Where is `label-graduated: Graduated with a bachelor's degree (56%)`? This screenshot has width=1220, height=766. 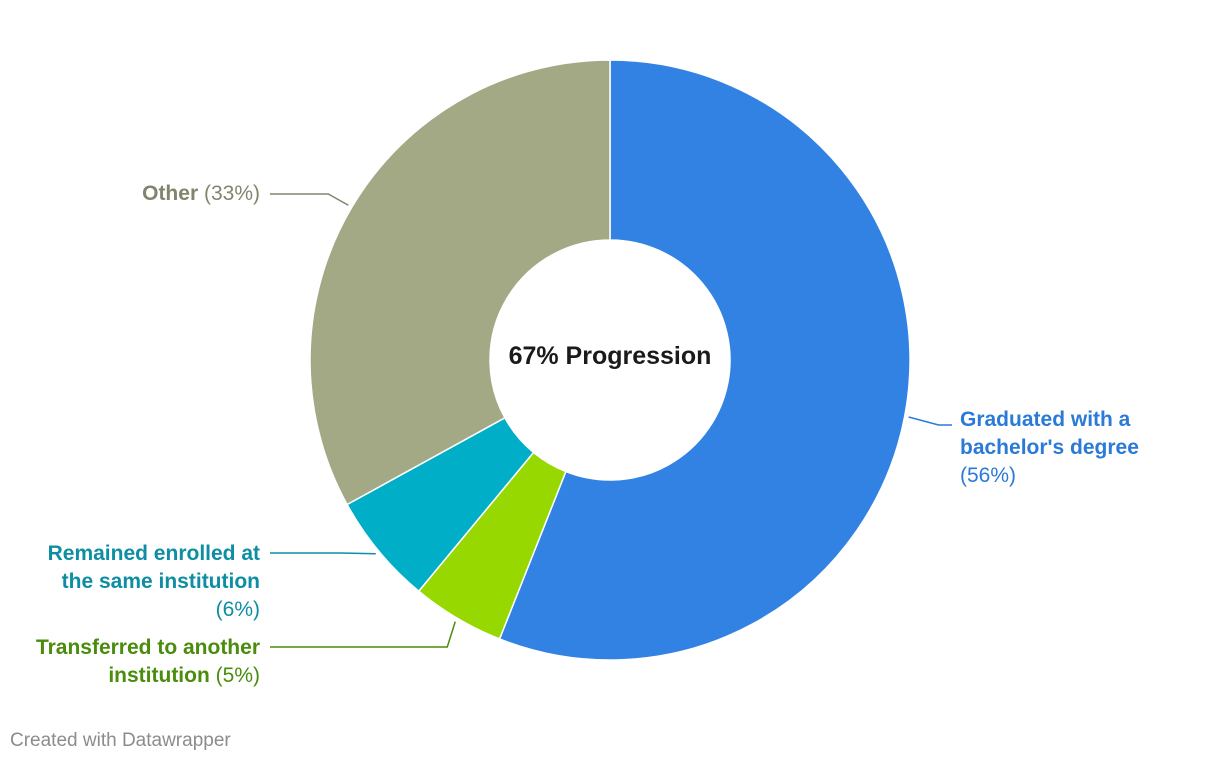 label-graduated: Graduated with a bachelor's degree (56%) is located at coordinates (1049, 448).